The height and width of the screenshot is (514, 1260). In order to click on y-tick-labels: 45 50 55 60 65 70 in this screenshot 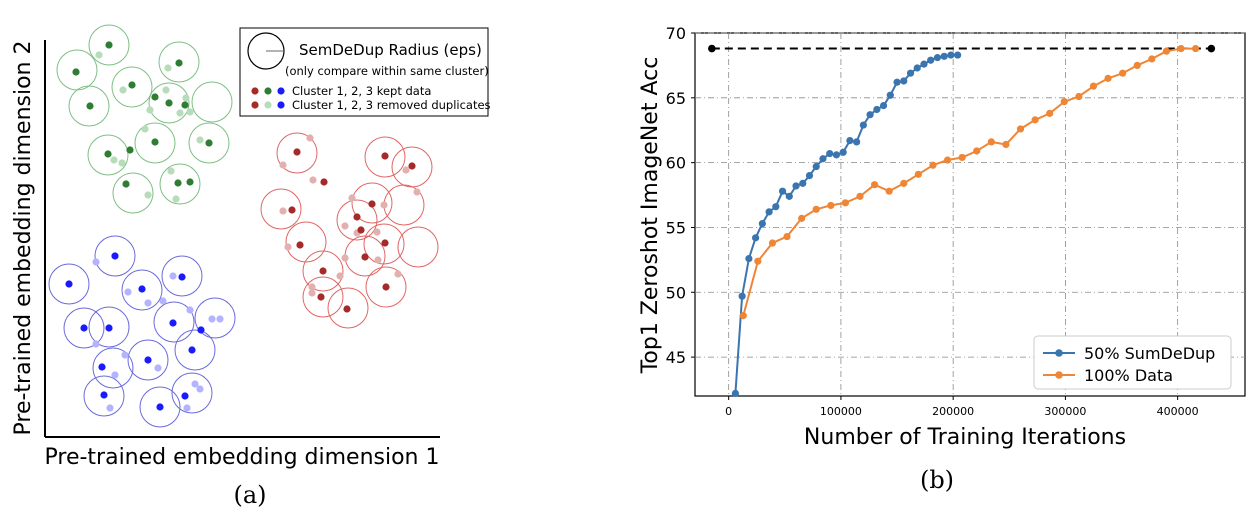, I will do `click(680, 195)`.